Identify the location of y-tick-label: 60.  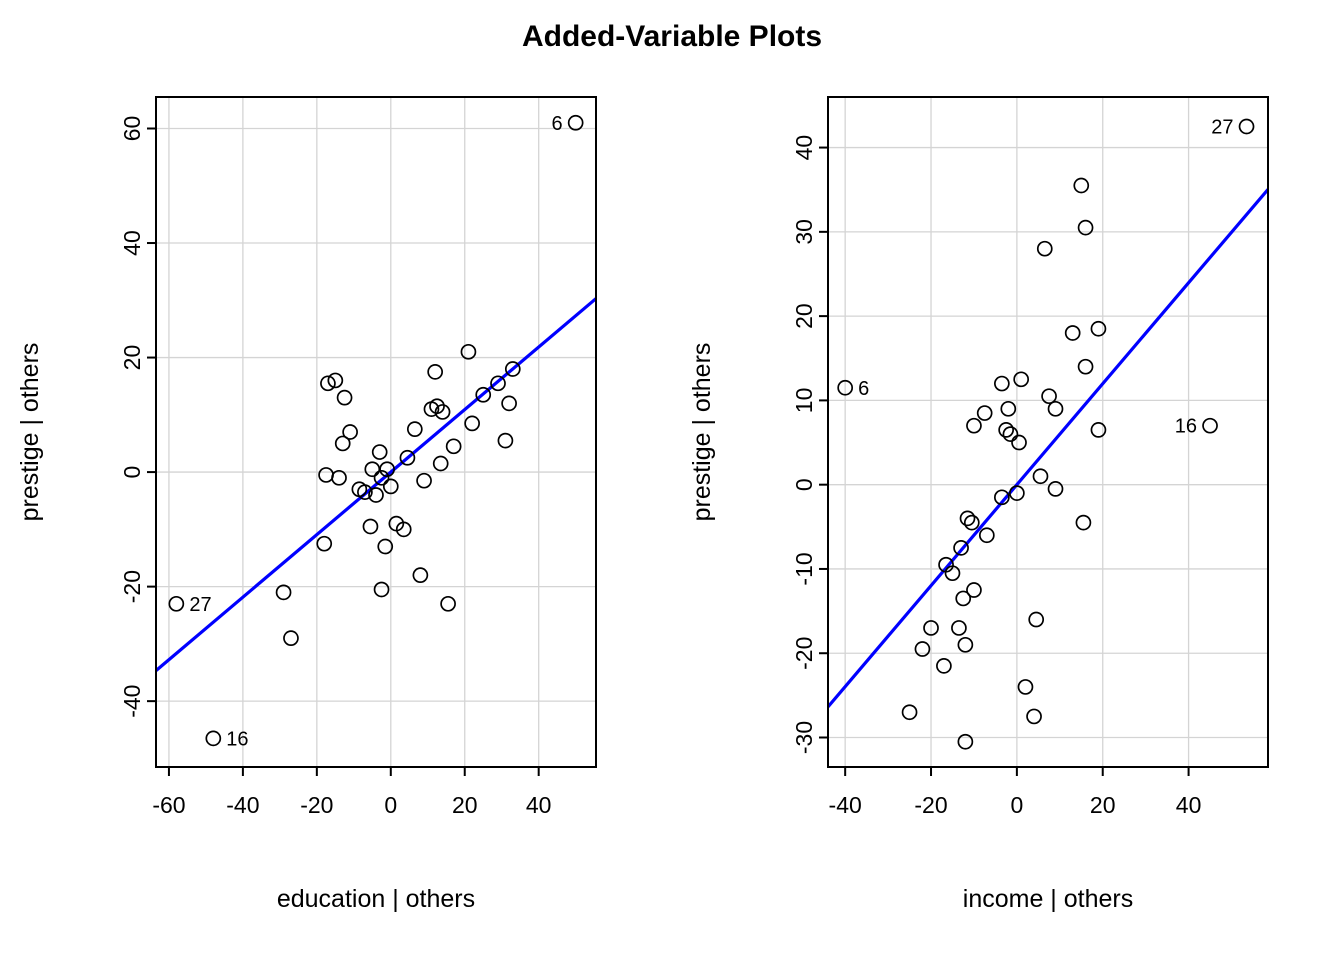
(132, 129).